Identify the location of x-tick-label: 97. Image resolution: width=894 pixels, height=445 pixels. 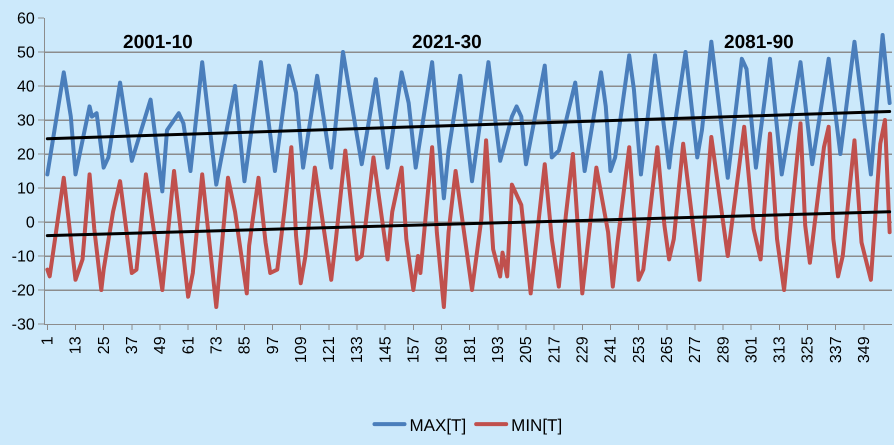
(273, 345).